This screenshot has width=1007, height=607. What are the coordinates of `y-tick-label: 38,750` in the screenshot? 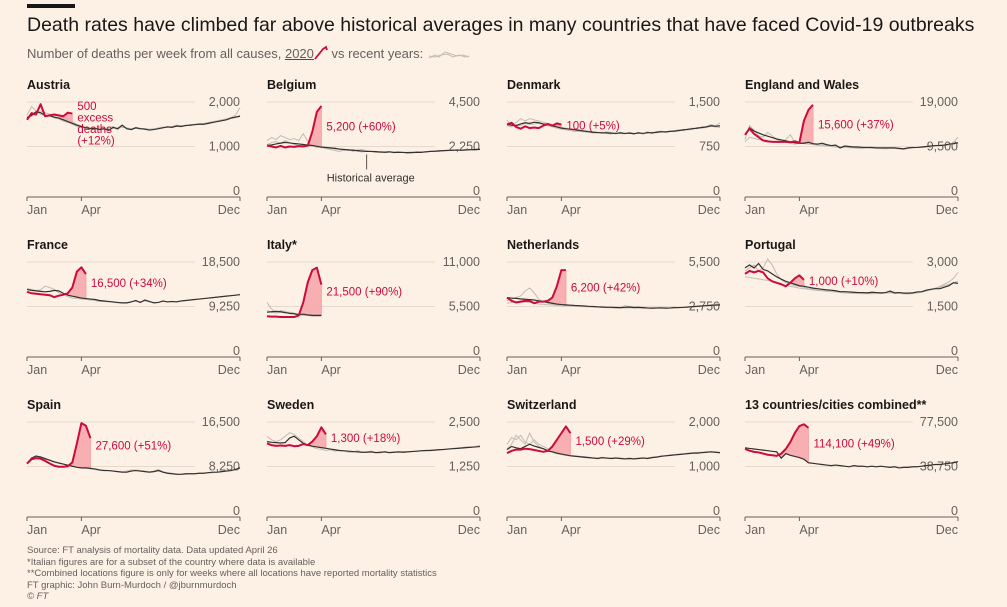 It's located at (939, 467).